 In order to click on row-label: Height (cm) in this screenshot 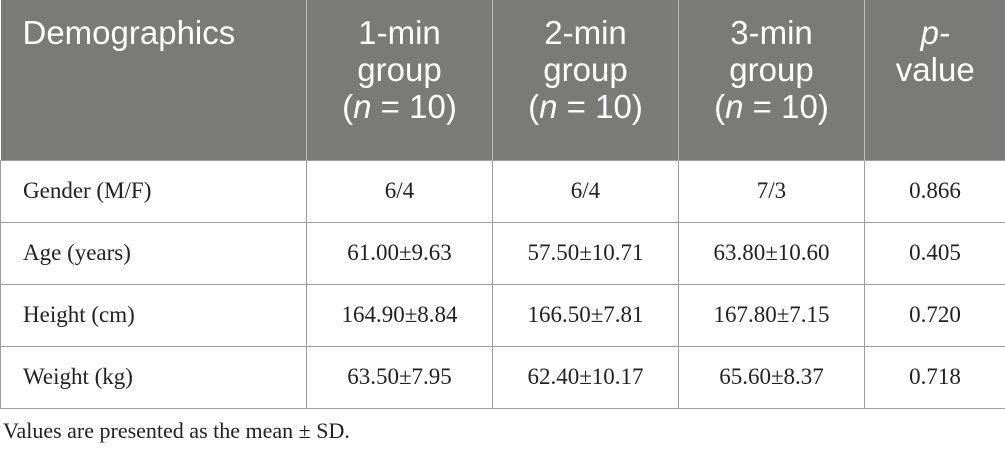, I will do `click(153, 315)`.